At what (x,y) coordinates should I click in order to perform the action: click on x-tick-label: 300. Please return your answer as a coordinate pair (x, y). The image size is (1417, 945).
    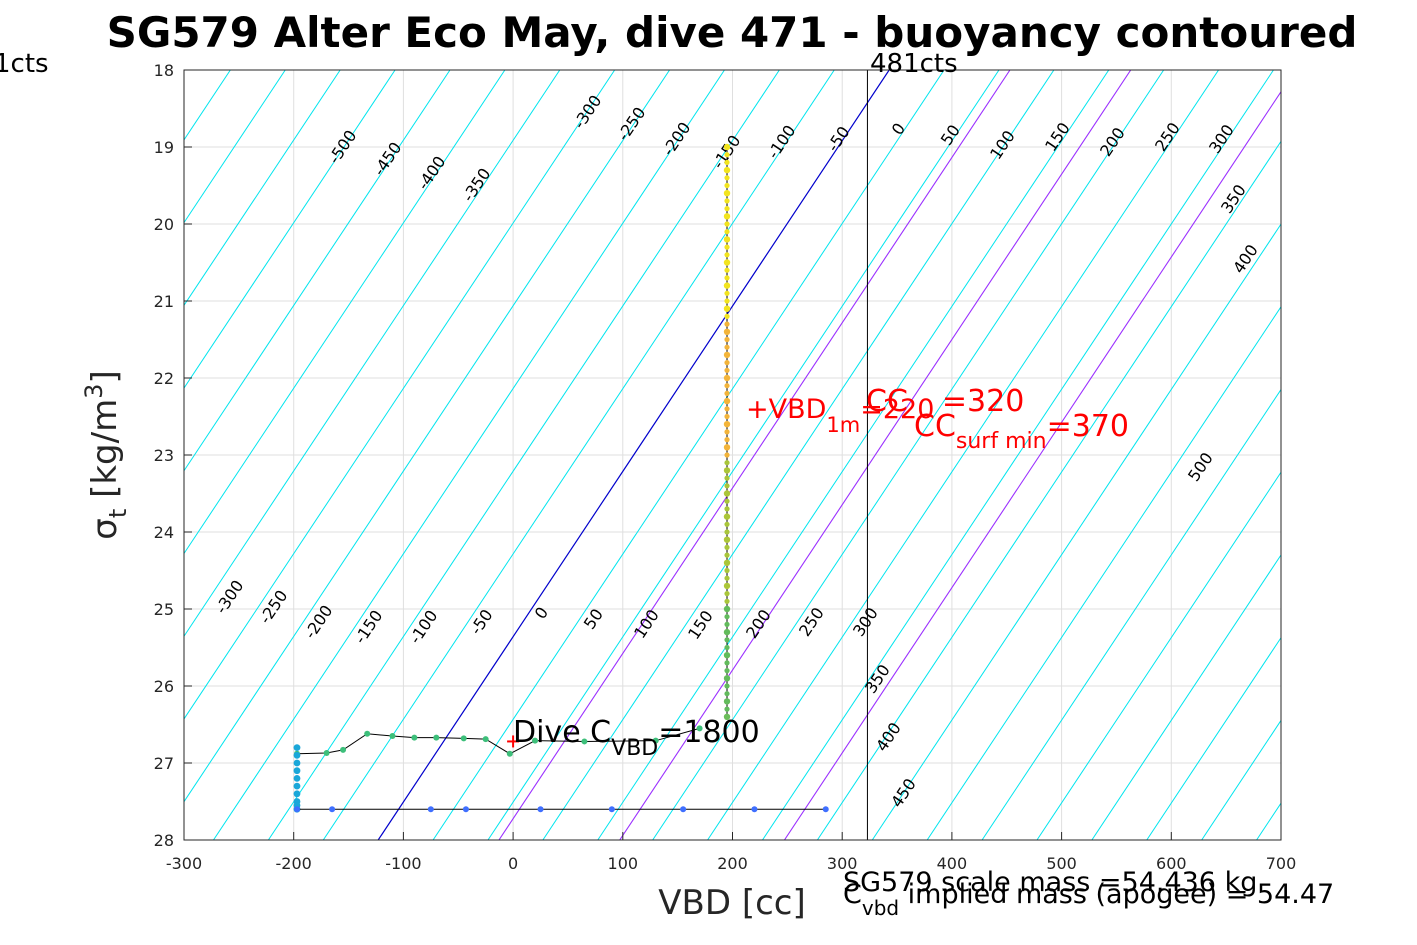
    Looking at the image, I should click on (842, 863).